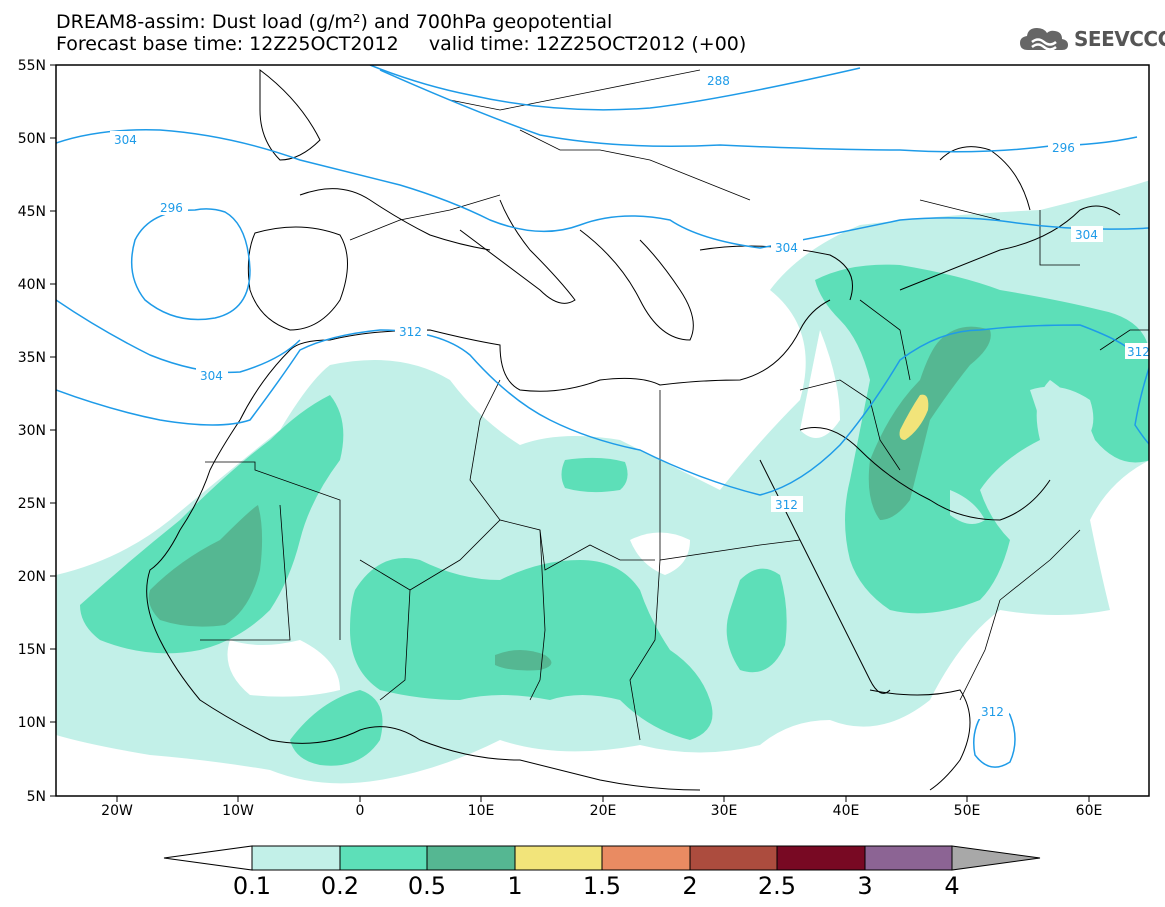 This screenshot has width=1165, height=907. Describe the element at coordinates (1089, 811) in the screenshot. I see `lon-label: 60E` at that location.